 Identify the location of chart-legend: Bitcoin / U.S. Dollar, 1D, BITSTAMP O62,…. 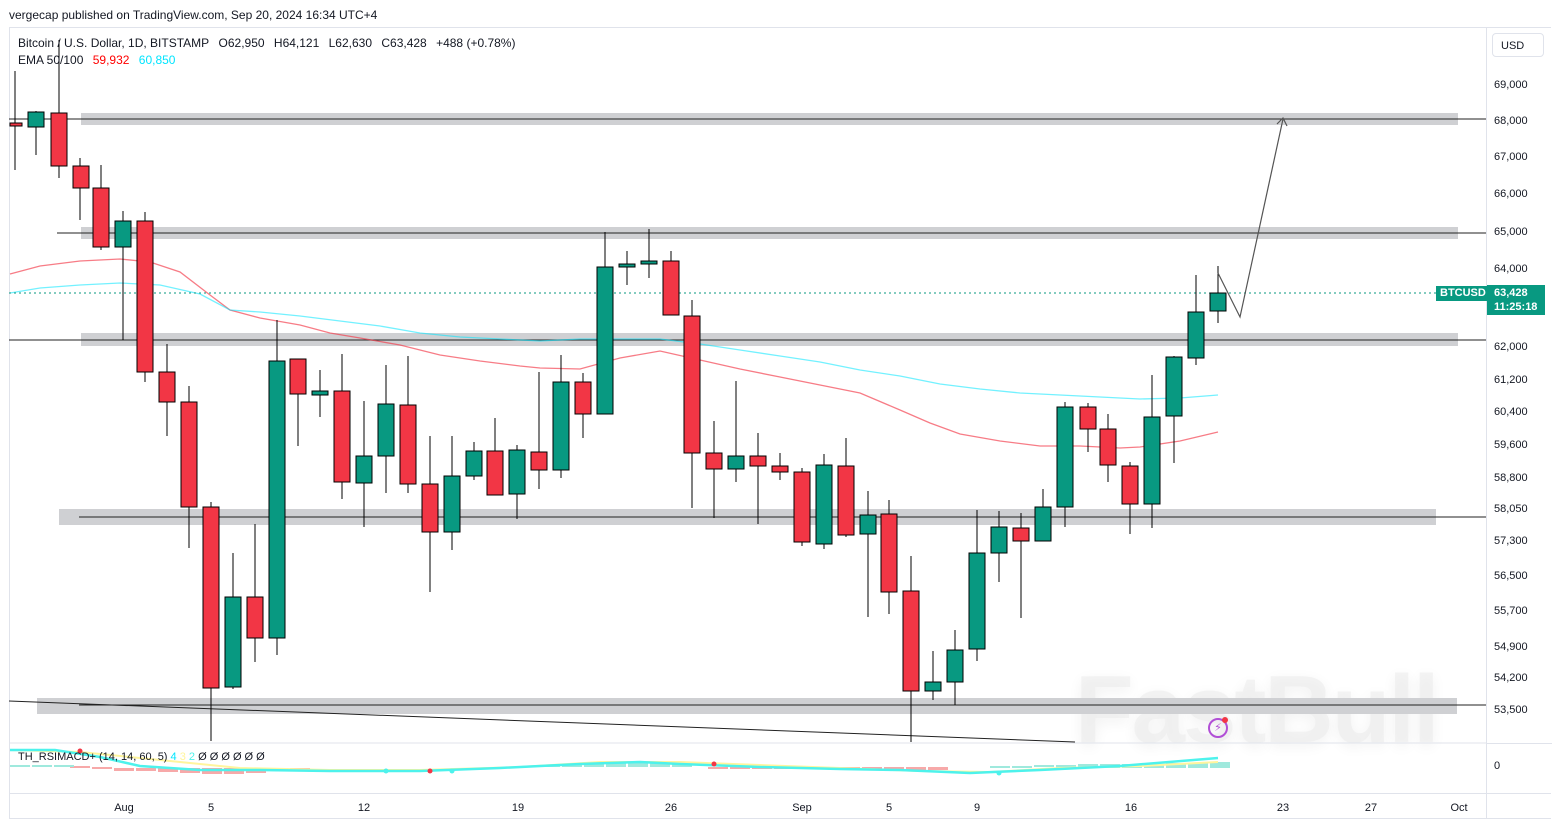
(269, 52).